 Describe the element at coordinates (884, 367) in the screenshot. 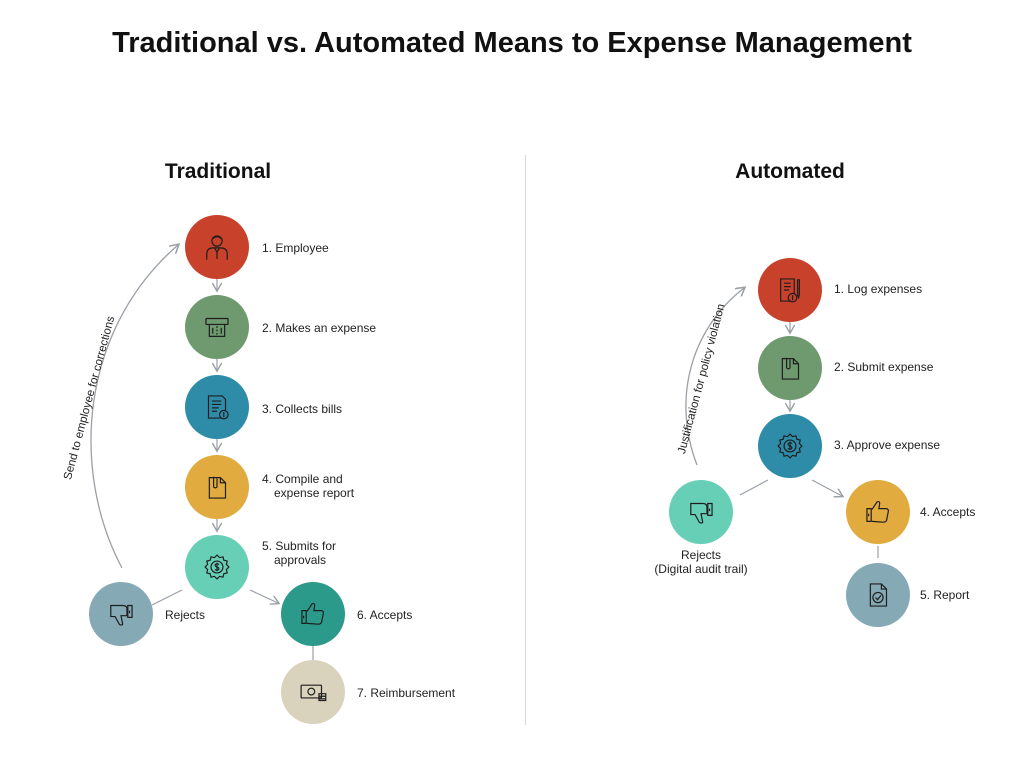

I see `auto-step-2-label: 2. Submit expense` at that location.